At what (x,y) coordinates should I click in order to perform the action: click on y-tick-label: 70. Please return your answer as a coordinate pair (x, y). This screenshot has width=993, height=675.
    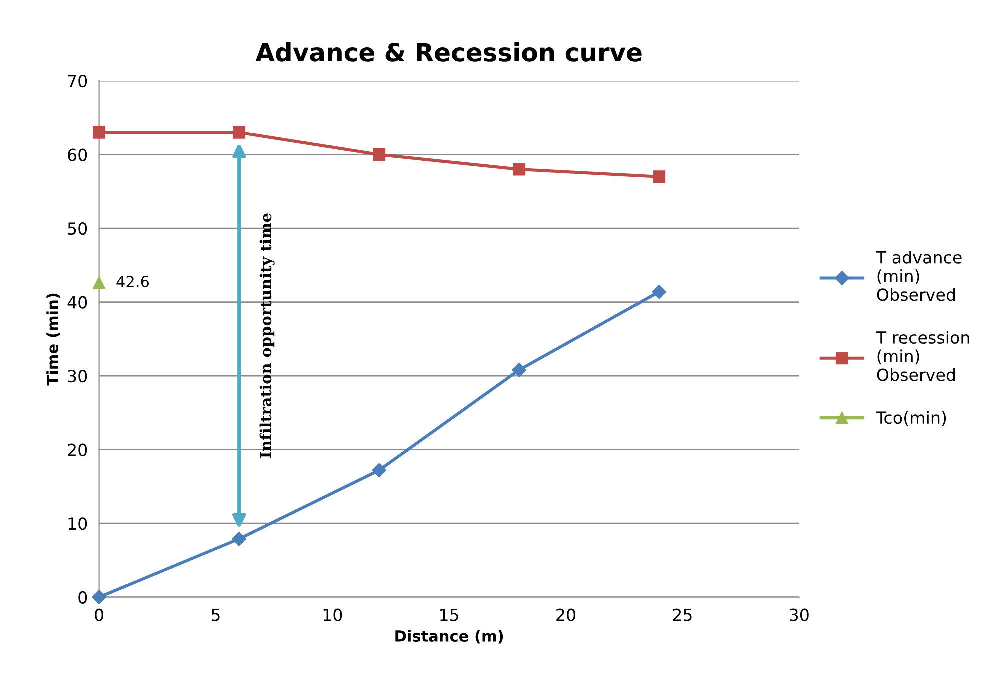
    Looking at the image, I should click on (78, 81).